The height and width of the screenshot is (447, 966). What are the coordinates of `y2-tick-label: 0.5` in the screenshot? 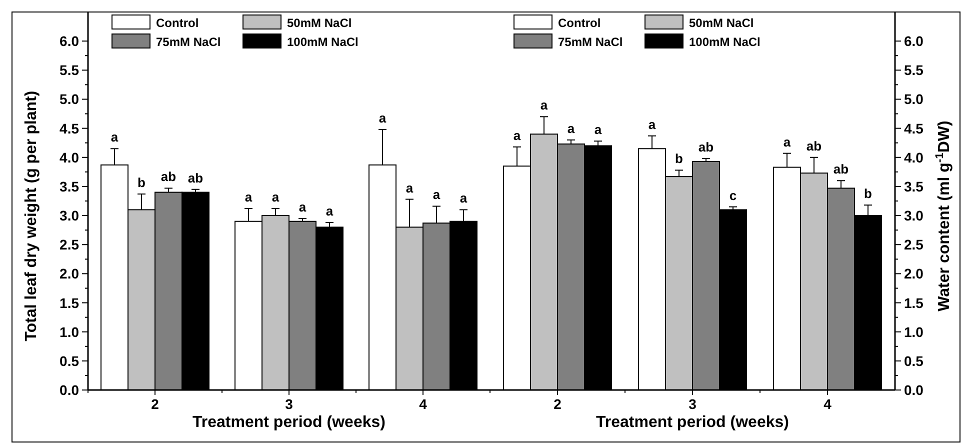 It's located at (914, 360).